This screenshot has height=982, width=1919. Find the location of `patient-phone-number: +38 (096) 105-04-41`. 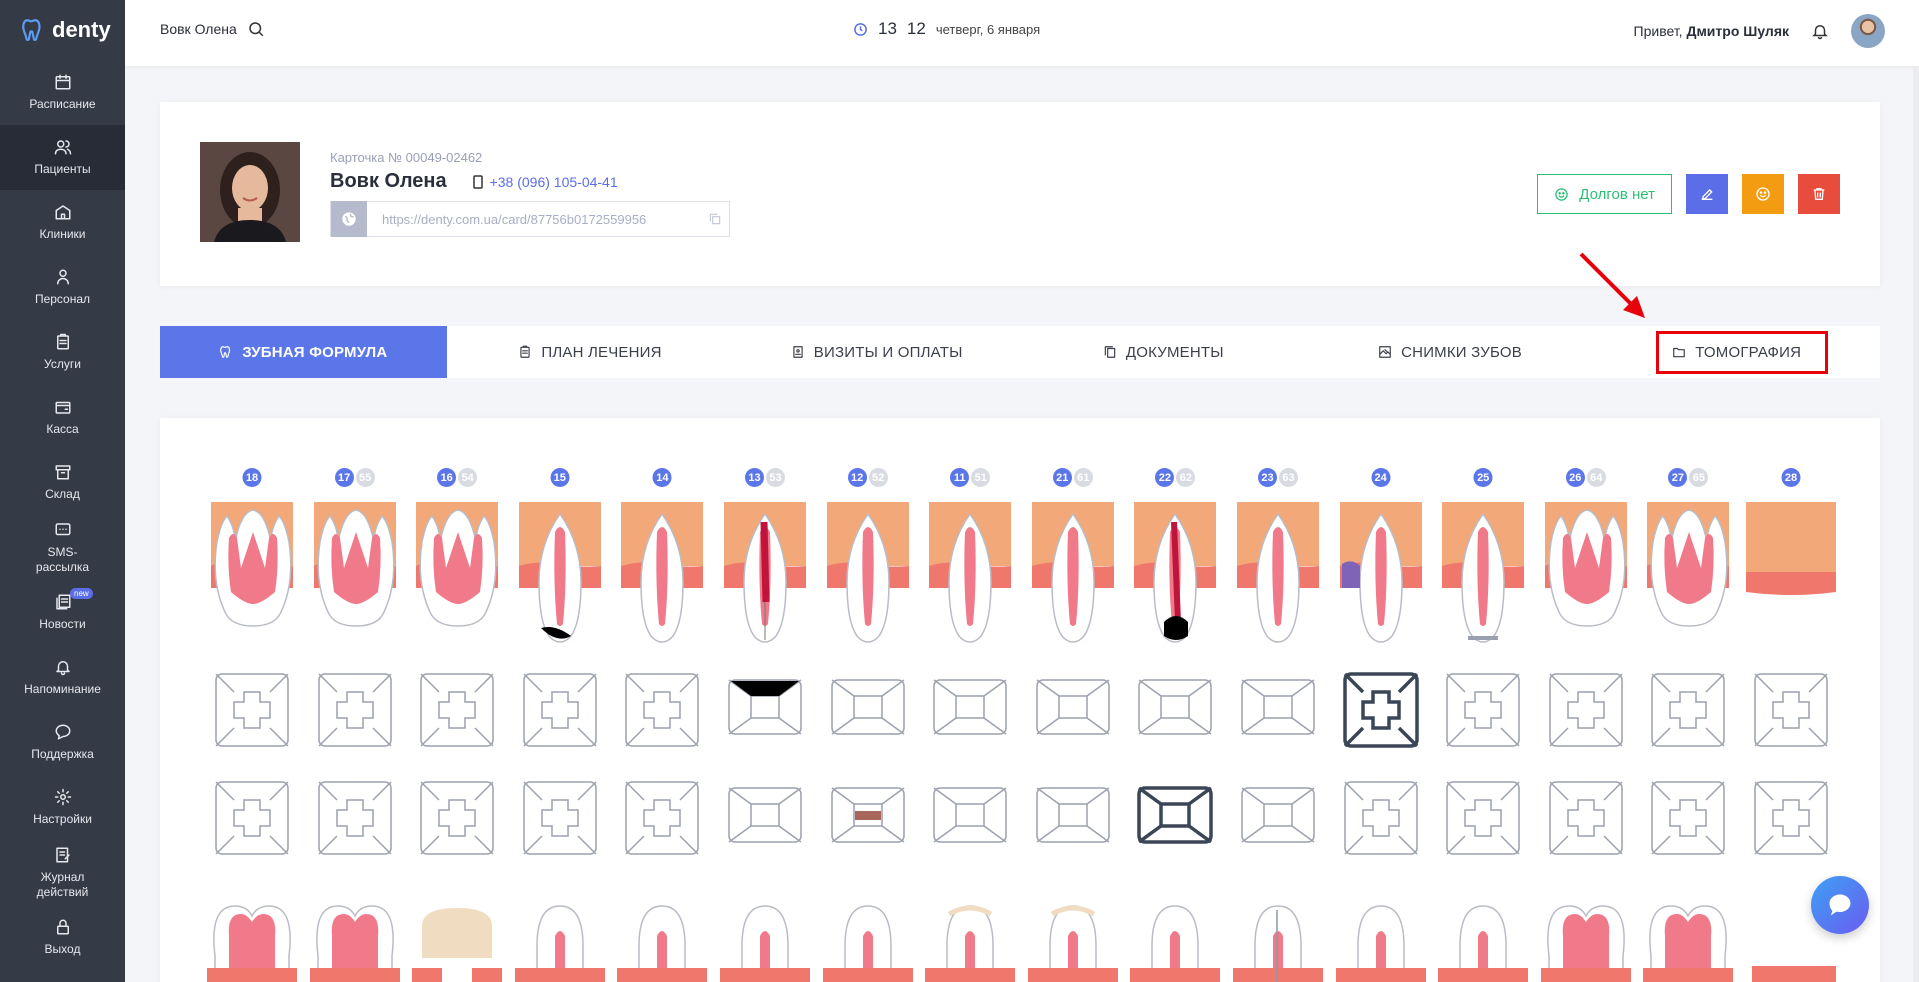

patient-phone-number: +38 (096) 105-04-41 is located at coordinates (553, 181).